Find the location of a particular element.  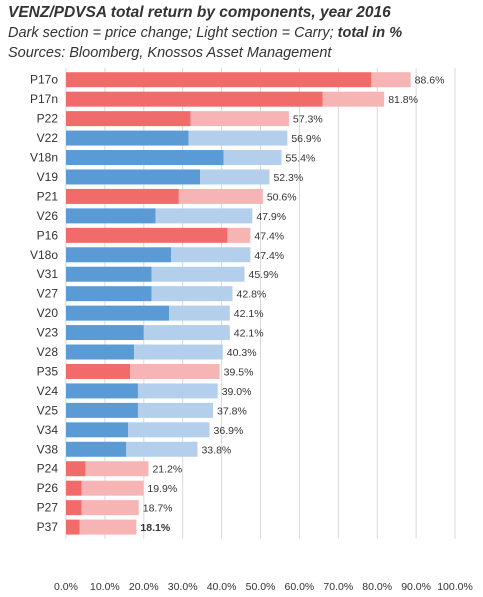

category-label: V25 is located at coordinates (48, 410).